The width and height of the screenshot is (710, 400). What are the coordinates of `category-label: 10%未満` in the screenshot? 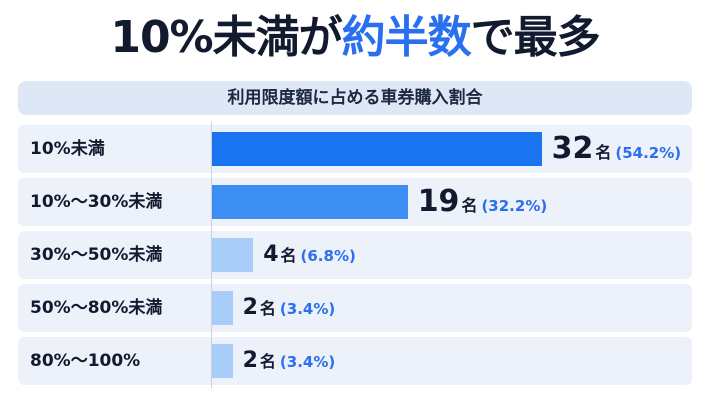 It's located at (67, 149).